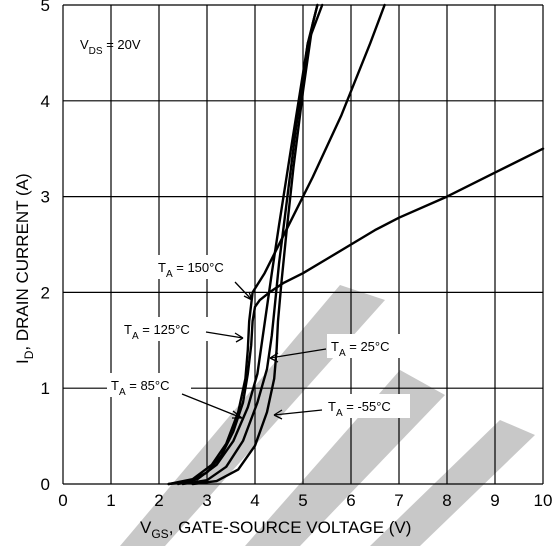  What do you see at coordinates (45, 197) in the screenshot?
I see `y-tick-label: 3` at bounding box center [45, 197].